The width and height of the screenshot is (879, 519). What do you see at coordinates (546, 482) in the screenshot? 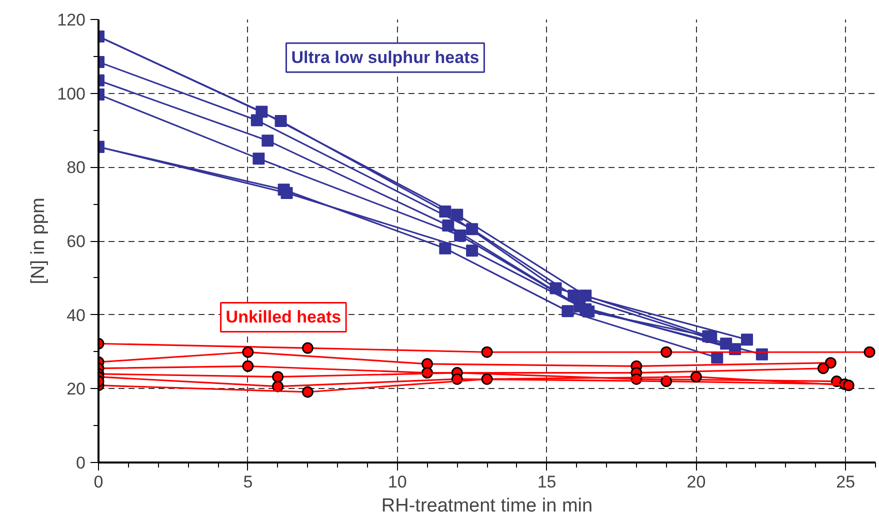
I see `x-tick-label: 15` at bounding box center [546, 482].